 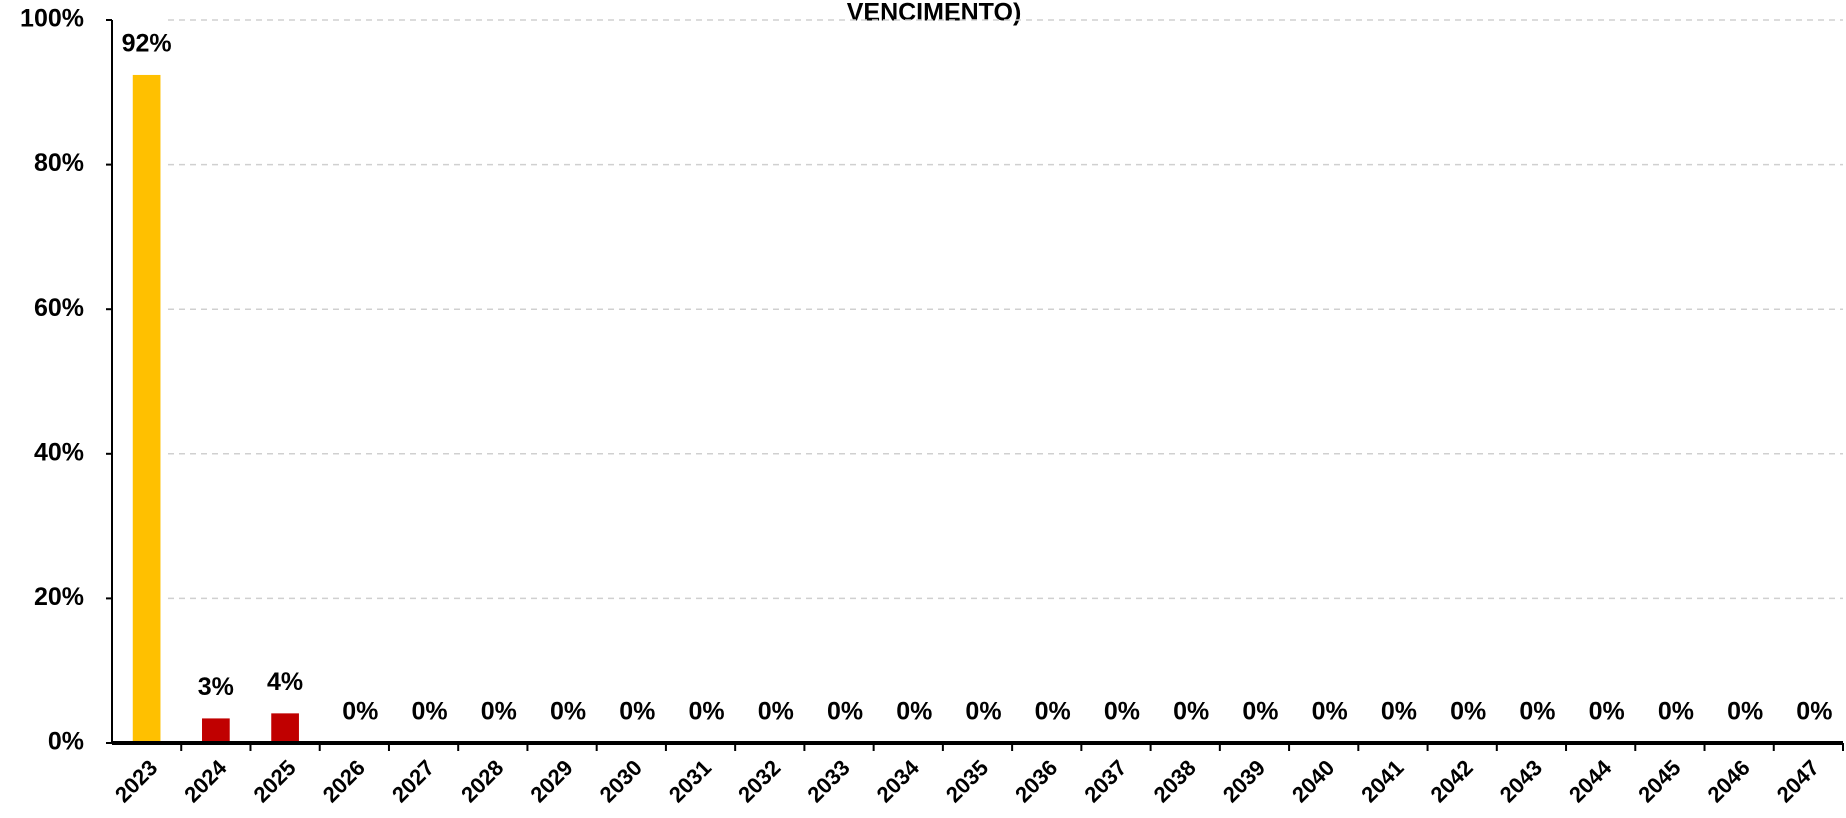 What do you see at coordinates (147, 44) in the screenshot?
I see `data-label: 92%` at bounding box center [147, 44].